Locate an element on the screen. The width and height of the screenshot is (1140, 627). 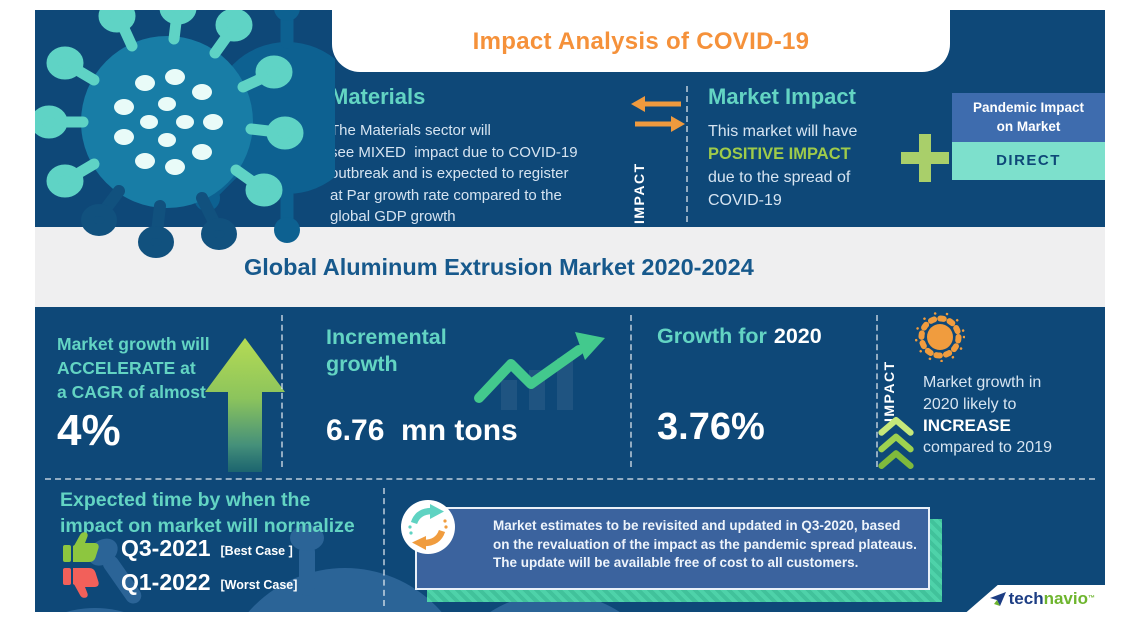
brand-footer: tech navio ™ is located at coordinates (1035, 598).